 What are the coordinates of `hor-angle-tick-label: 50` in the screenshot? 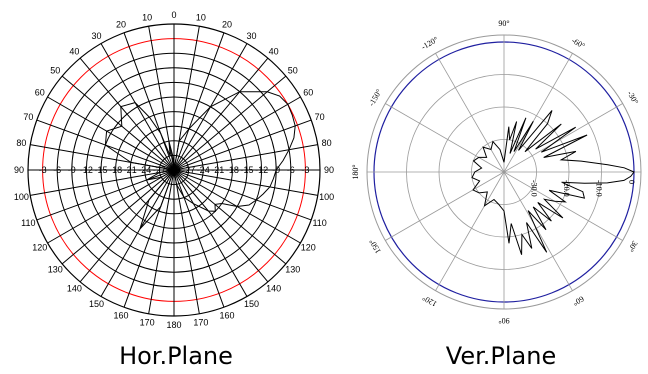 It's located at (55, 70).